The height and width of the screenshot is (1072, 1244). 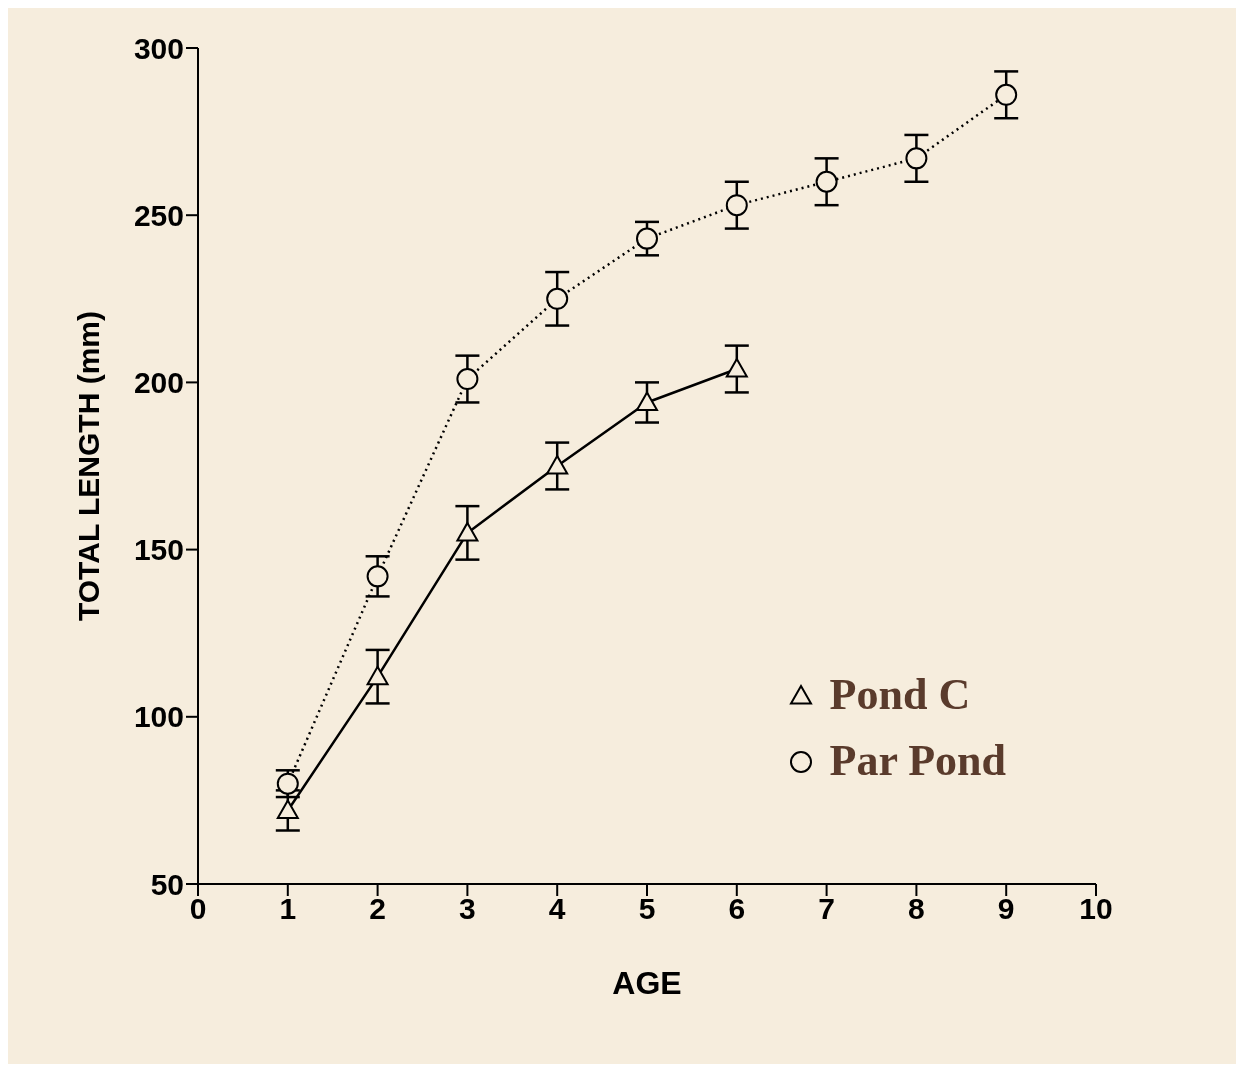 I want to click on x-tick-label: 2, so click(x=377, y=909).